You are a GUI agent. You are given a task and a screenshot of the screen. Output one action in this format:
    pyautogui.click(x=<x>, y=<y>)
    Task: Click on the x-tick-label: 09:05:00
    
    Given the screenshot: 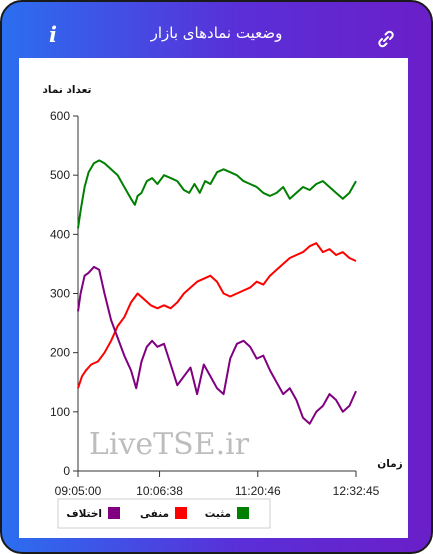 What is the action you would take?
    pyautogui.click(x=78, y=491)
    